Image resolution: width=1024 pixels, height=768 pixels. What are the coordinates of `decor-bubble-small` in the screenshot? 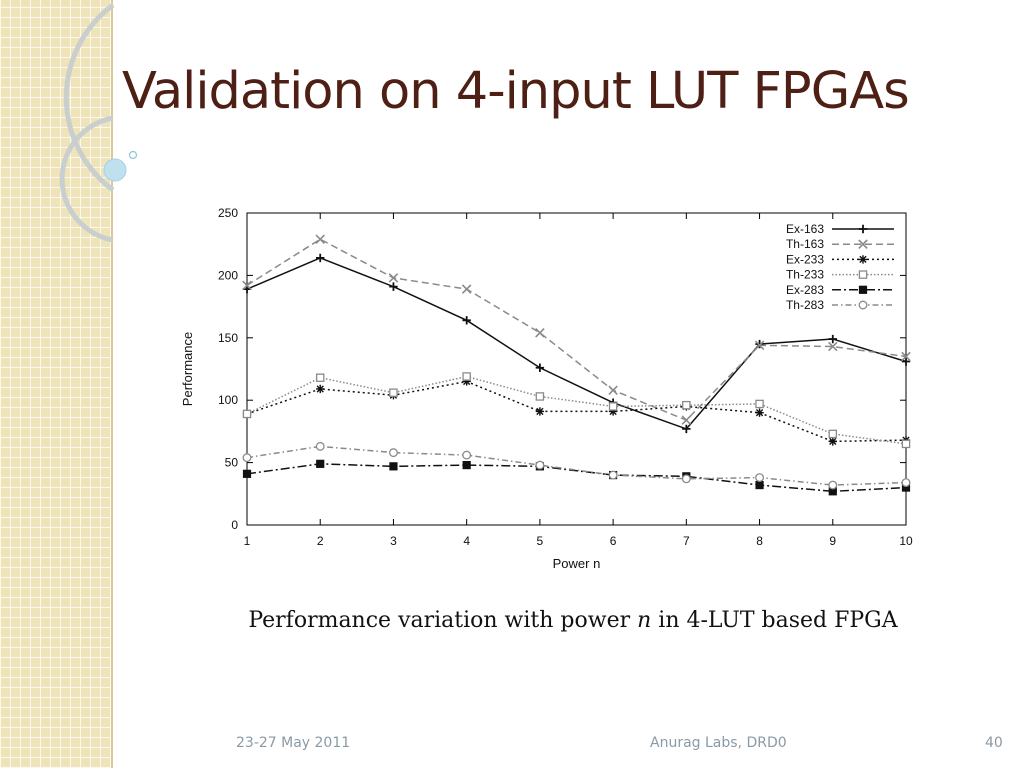 It's located at (133, 155).